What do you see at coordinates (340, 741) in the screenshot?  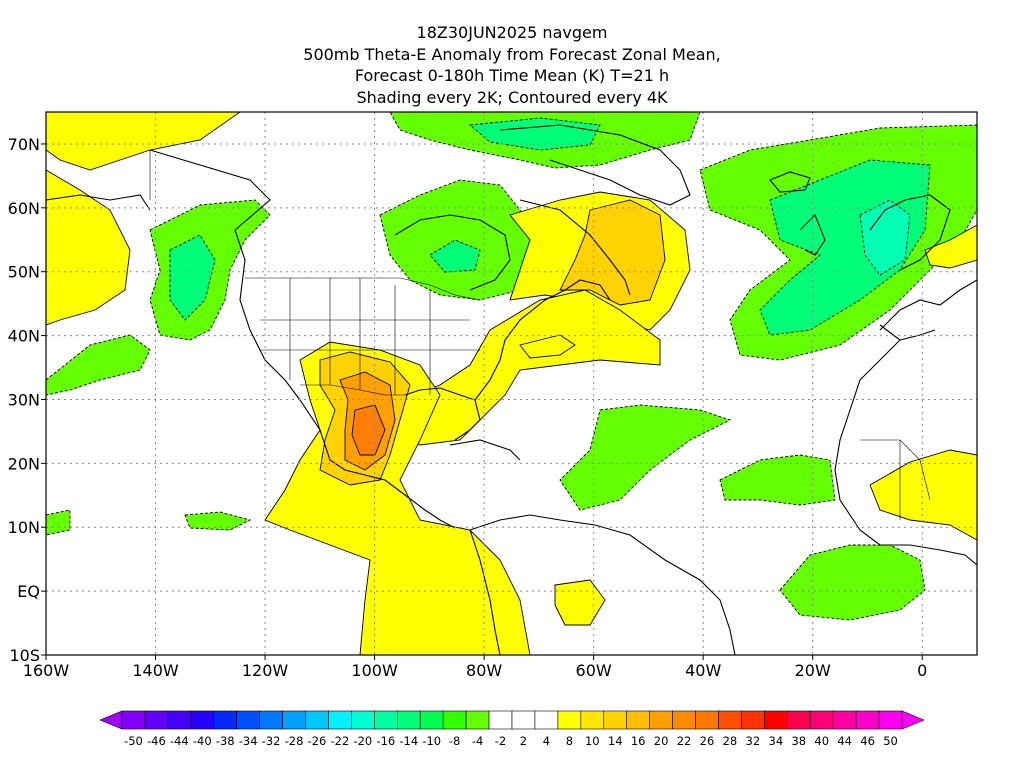 I see `colorbar-label: -22` at bounding box center [340, 741].